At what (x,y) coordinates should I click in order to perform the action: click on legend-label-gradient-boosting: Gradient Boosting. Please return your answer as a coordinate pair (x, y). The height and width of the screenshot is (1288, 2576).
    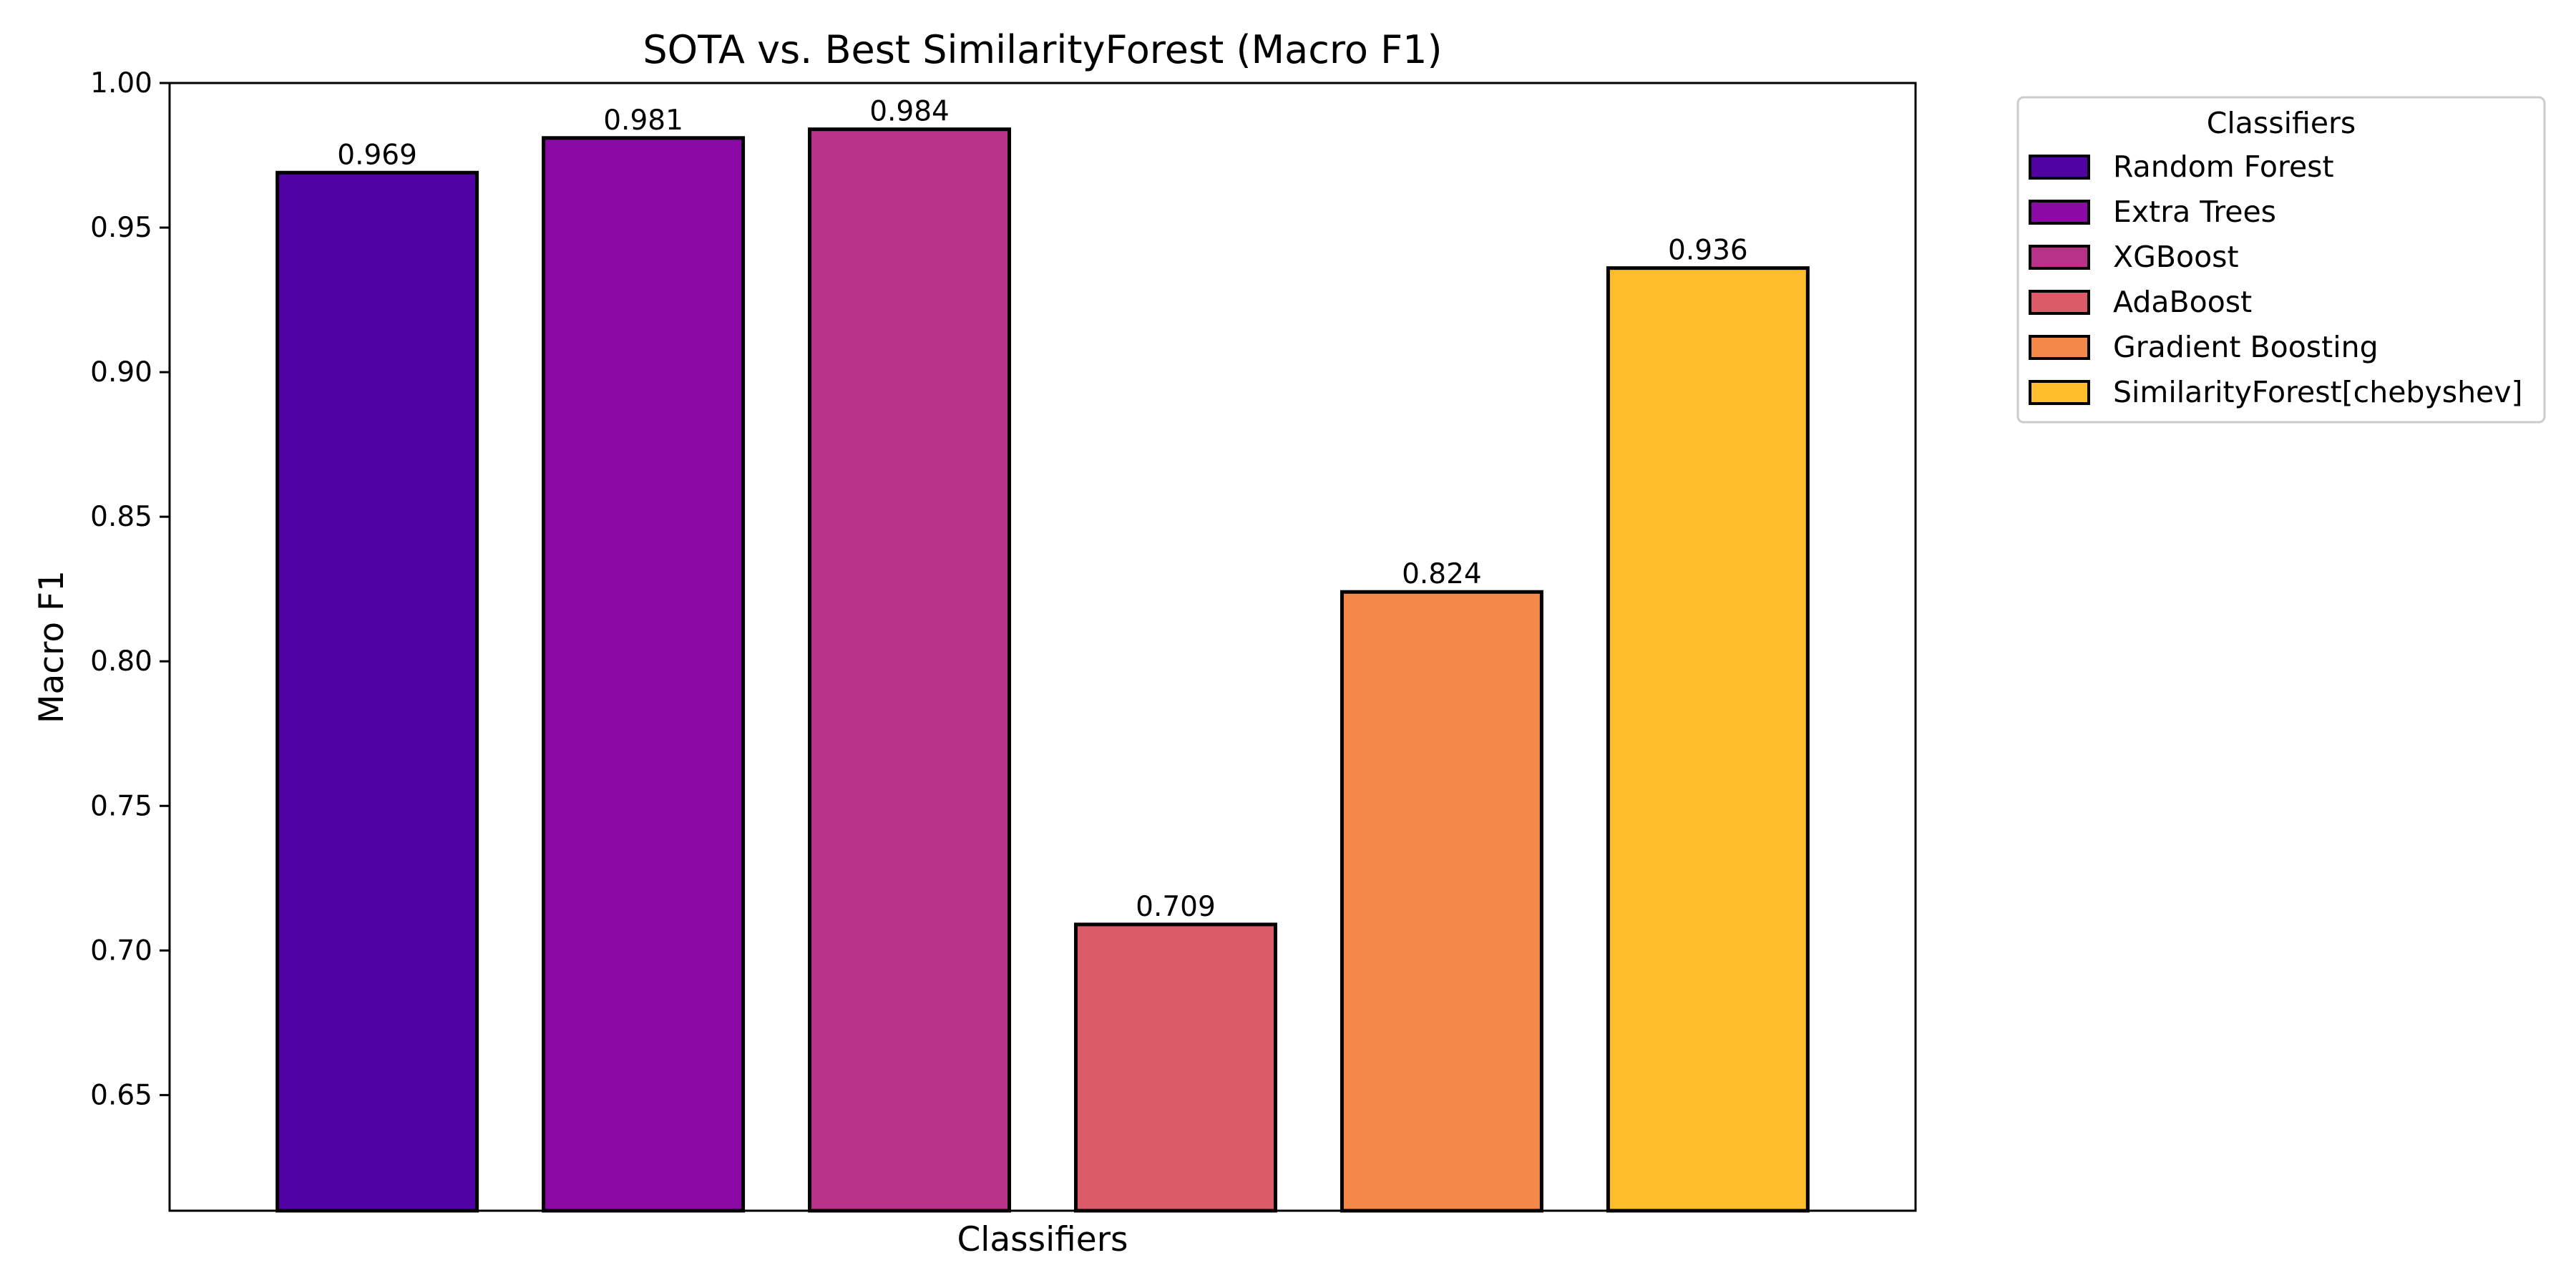
    Looking at the image, I should click on (2246, 347).